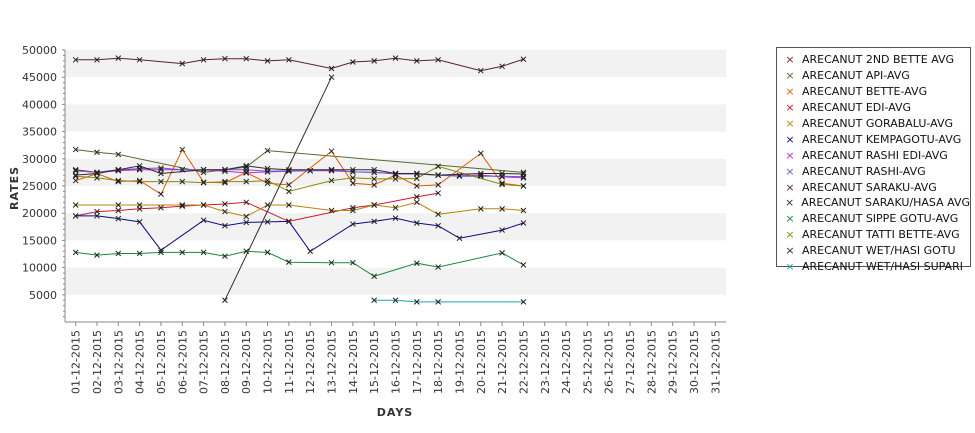 This screenshot has width=975, height=433. What do you see at coordinates (39, 159) in the screenshot?
I see `y-tick-label: 30000` at bounding box center [39, 159].